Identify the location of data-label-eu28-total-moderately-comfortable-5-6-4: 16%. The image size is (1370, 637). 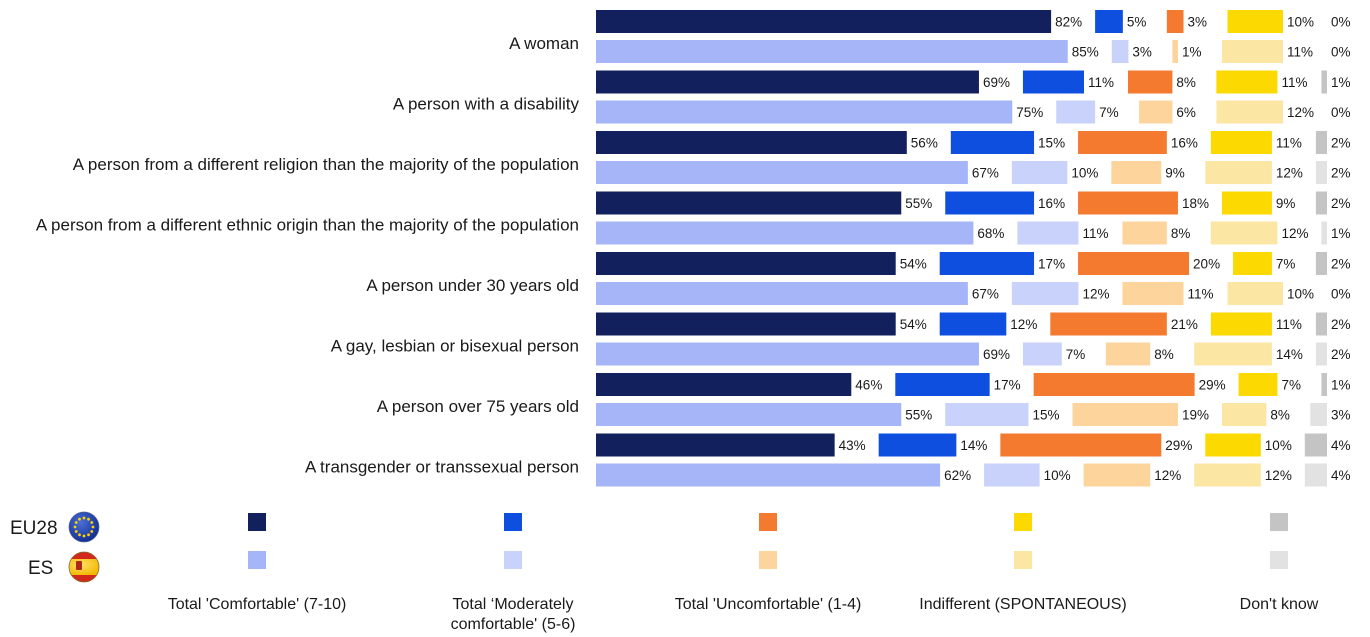
(1051, 203).